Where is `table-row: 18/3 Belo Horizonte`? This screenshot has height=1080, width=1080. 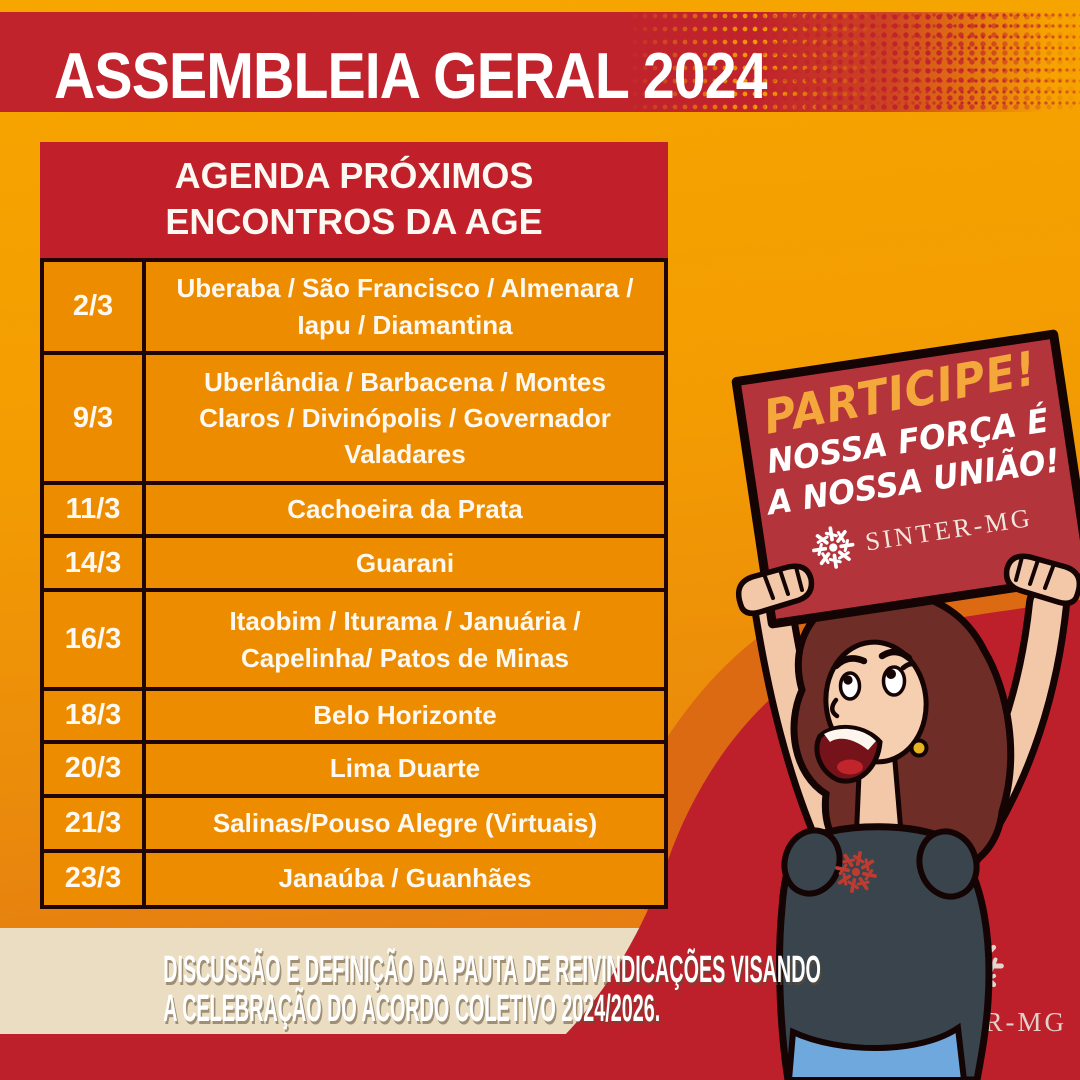
table-row: 18/3 Belo Horizonte is located at coordinates (354, 713).